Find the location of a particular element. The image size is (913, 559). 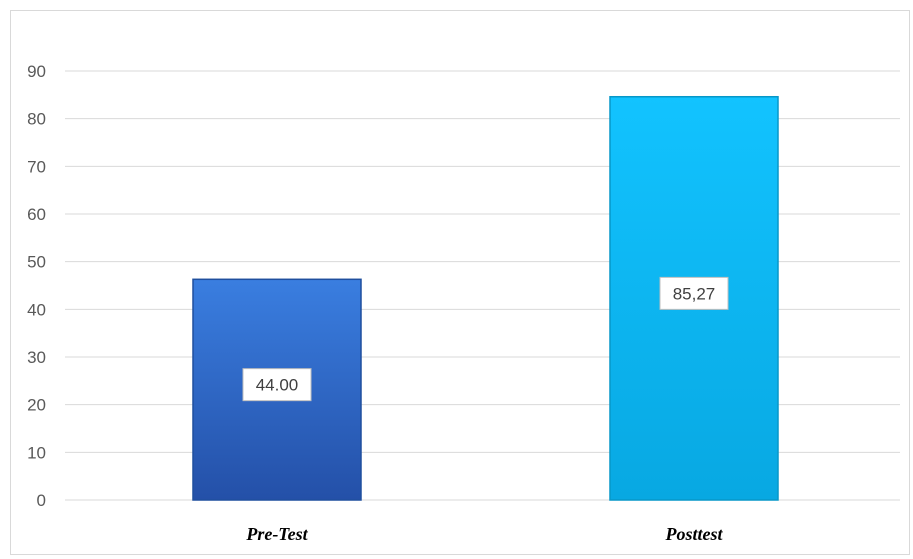

y-tick-label: 50 is located at coordinates (36, 262).